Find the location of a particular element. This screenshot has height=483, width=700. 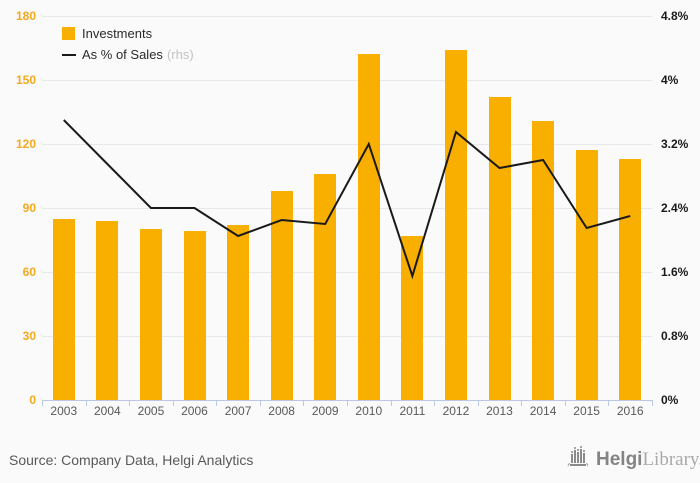

logo-text-helgi: Helgi is located at coordinates (619, 459).